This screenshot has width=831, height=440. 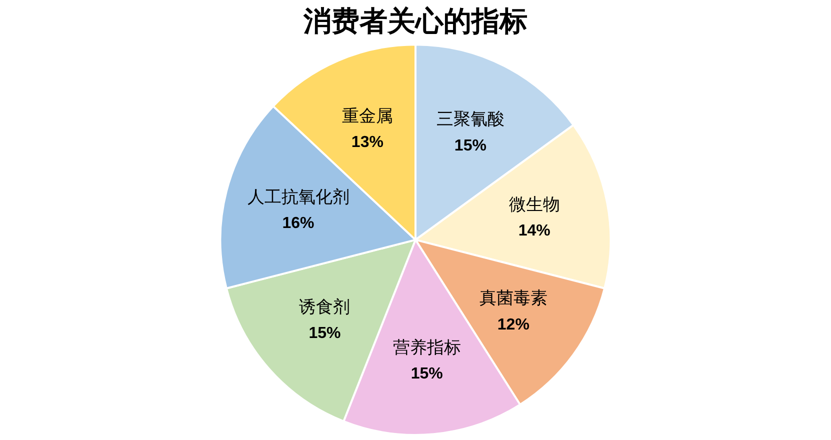 What do you see at coordinates (534, 231) in the screenshot?
I see `data-label: 14%` at bounding box center [534, 231].